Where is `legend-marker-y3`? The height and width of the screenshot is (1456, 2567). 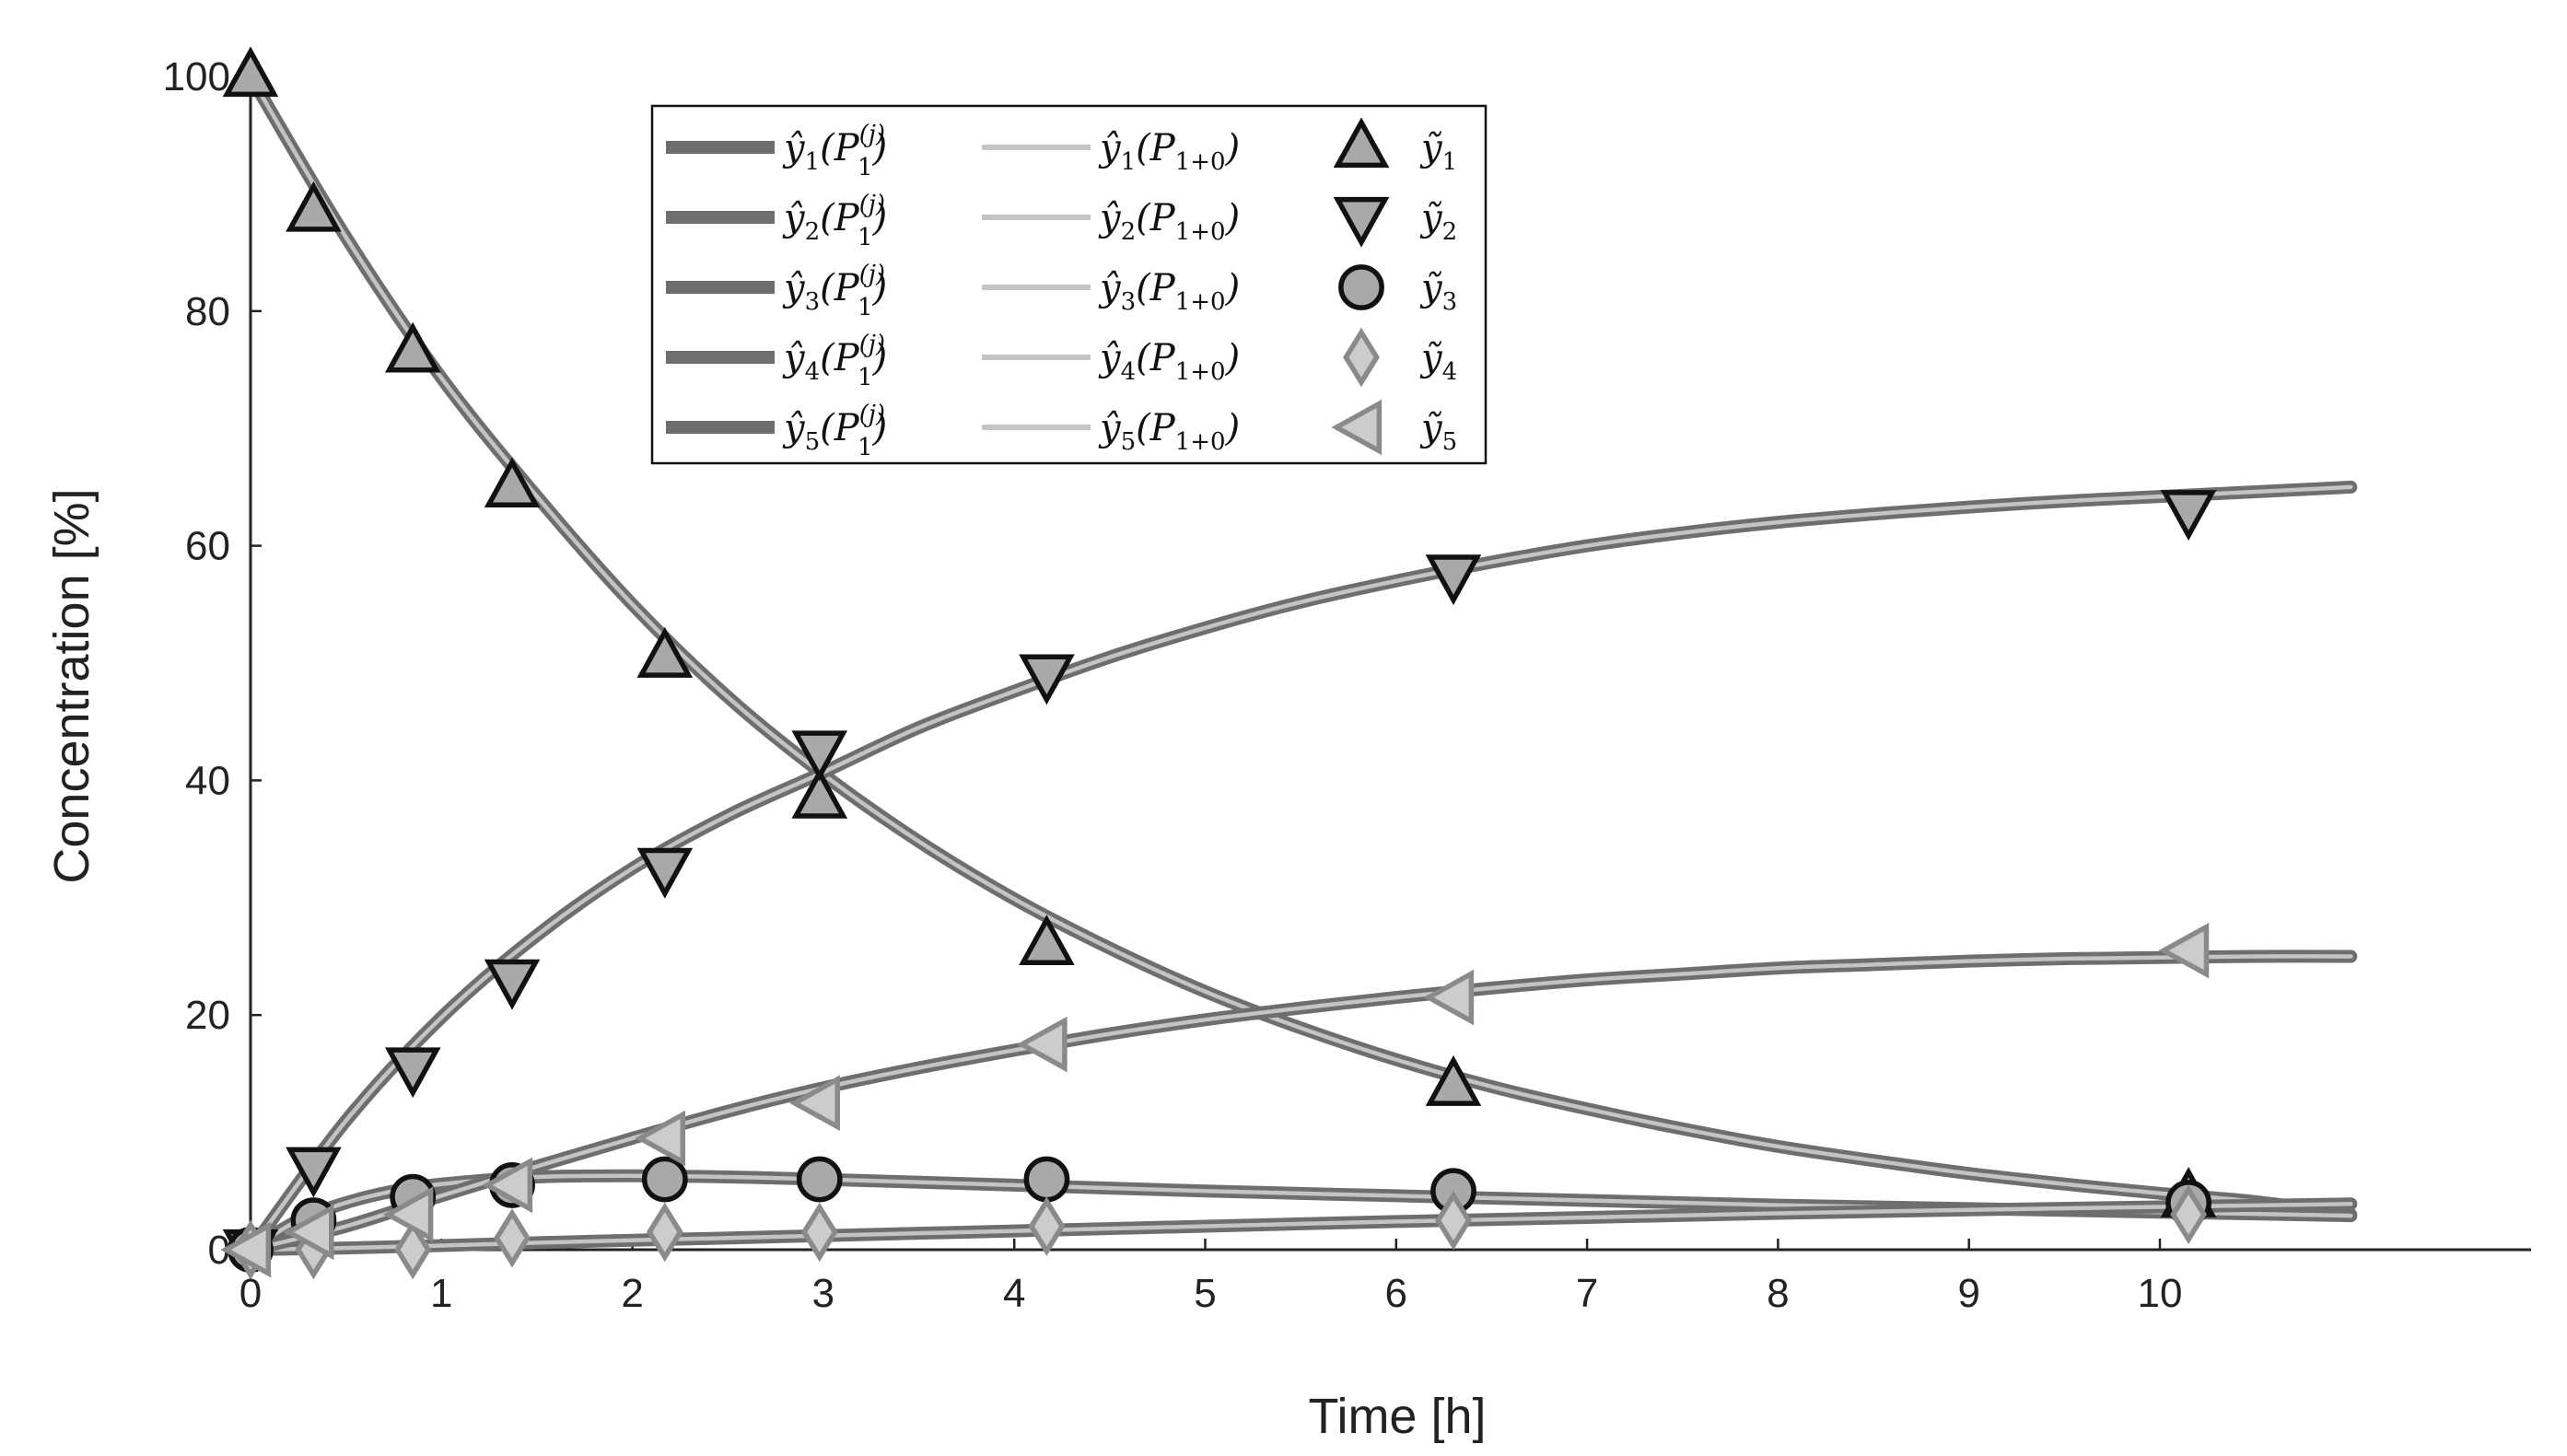
legend-marker-y3 is located at coordinates (1361, 287).